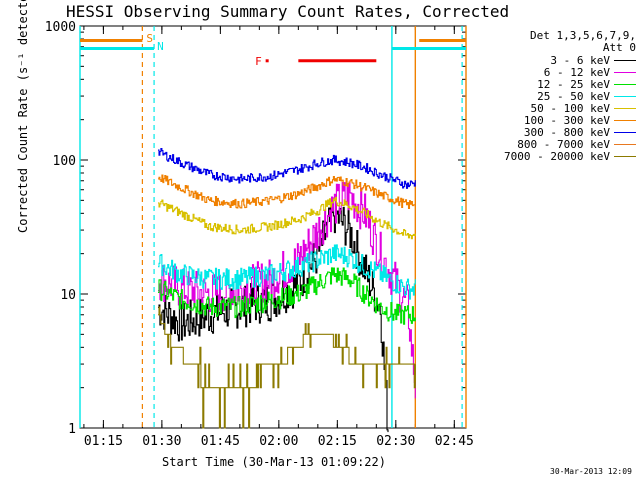 This screenshot has width=640, height=480. I want to click on legend-entry-label: 3 - 6 keV, so click(580, 60).